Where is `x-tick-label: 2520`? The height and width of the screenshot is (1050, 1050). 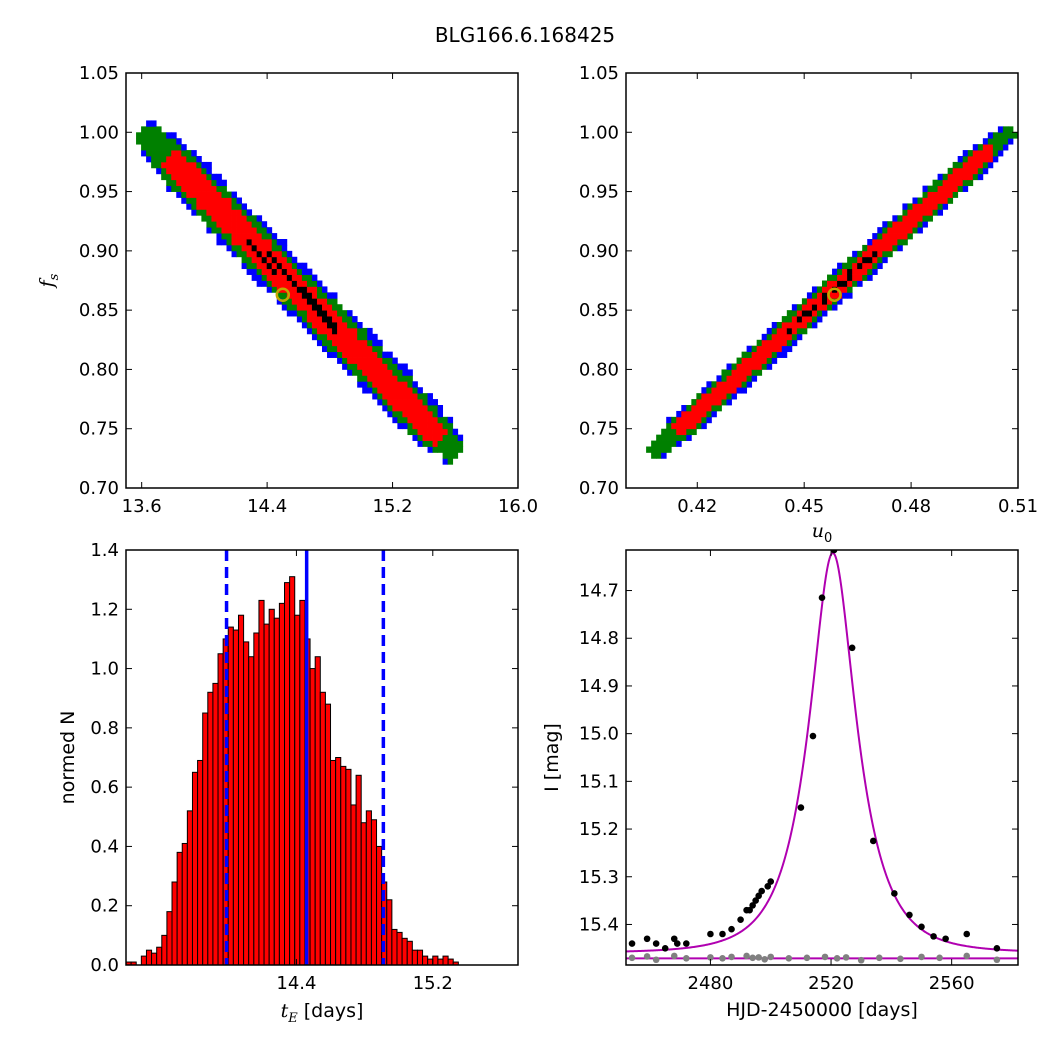 x-tick-label: 2520 is located at coordinates (831, 983).